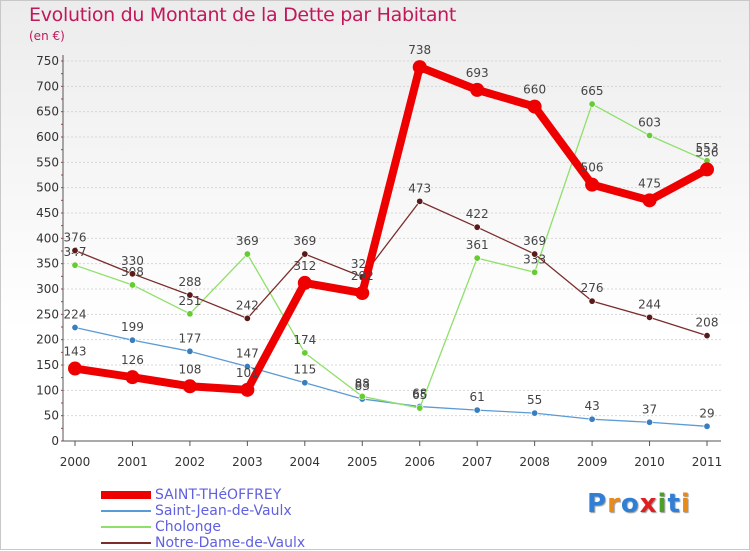  Describe the element at coordinates (707, 148) in the screenshot. I see `data-label-cholonge: 553` at that location.